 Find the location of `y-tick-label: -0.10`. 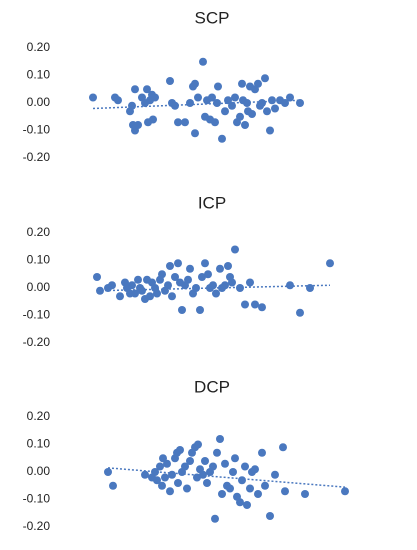

y-tick-label: -0.10 is located at coordinates (37, 315).